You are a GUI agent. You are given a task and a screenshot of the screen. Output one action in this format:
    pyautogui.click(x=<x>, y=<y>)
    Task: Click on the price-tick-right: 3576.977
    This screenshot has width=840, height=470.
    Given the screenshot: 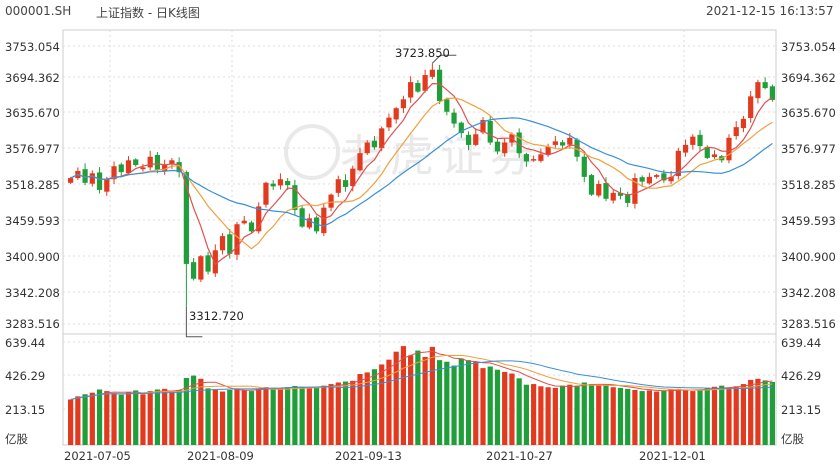 What is the action you would take?
    pyautogui.click(x=808, y=149)
    